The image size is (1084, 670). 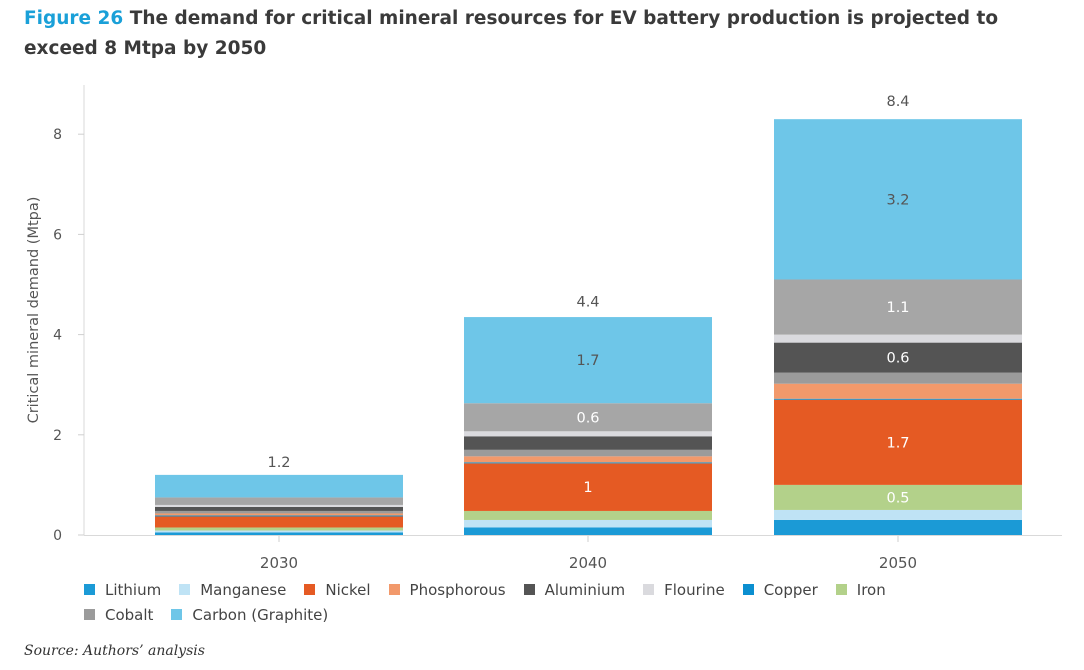 What do you see at coordinates (587, 303) in the screenshot?
I see `total-label: 4.4` at bounding box center [587, 303].